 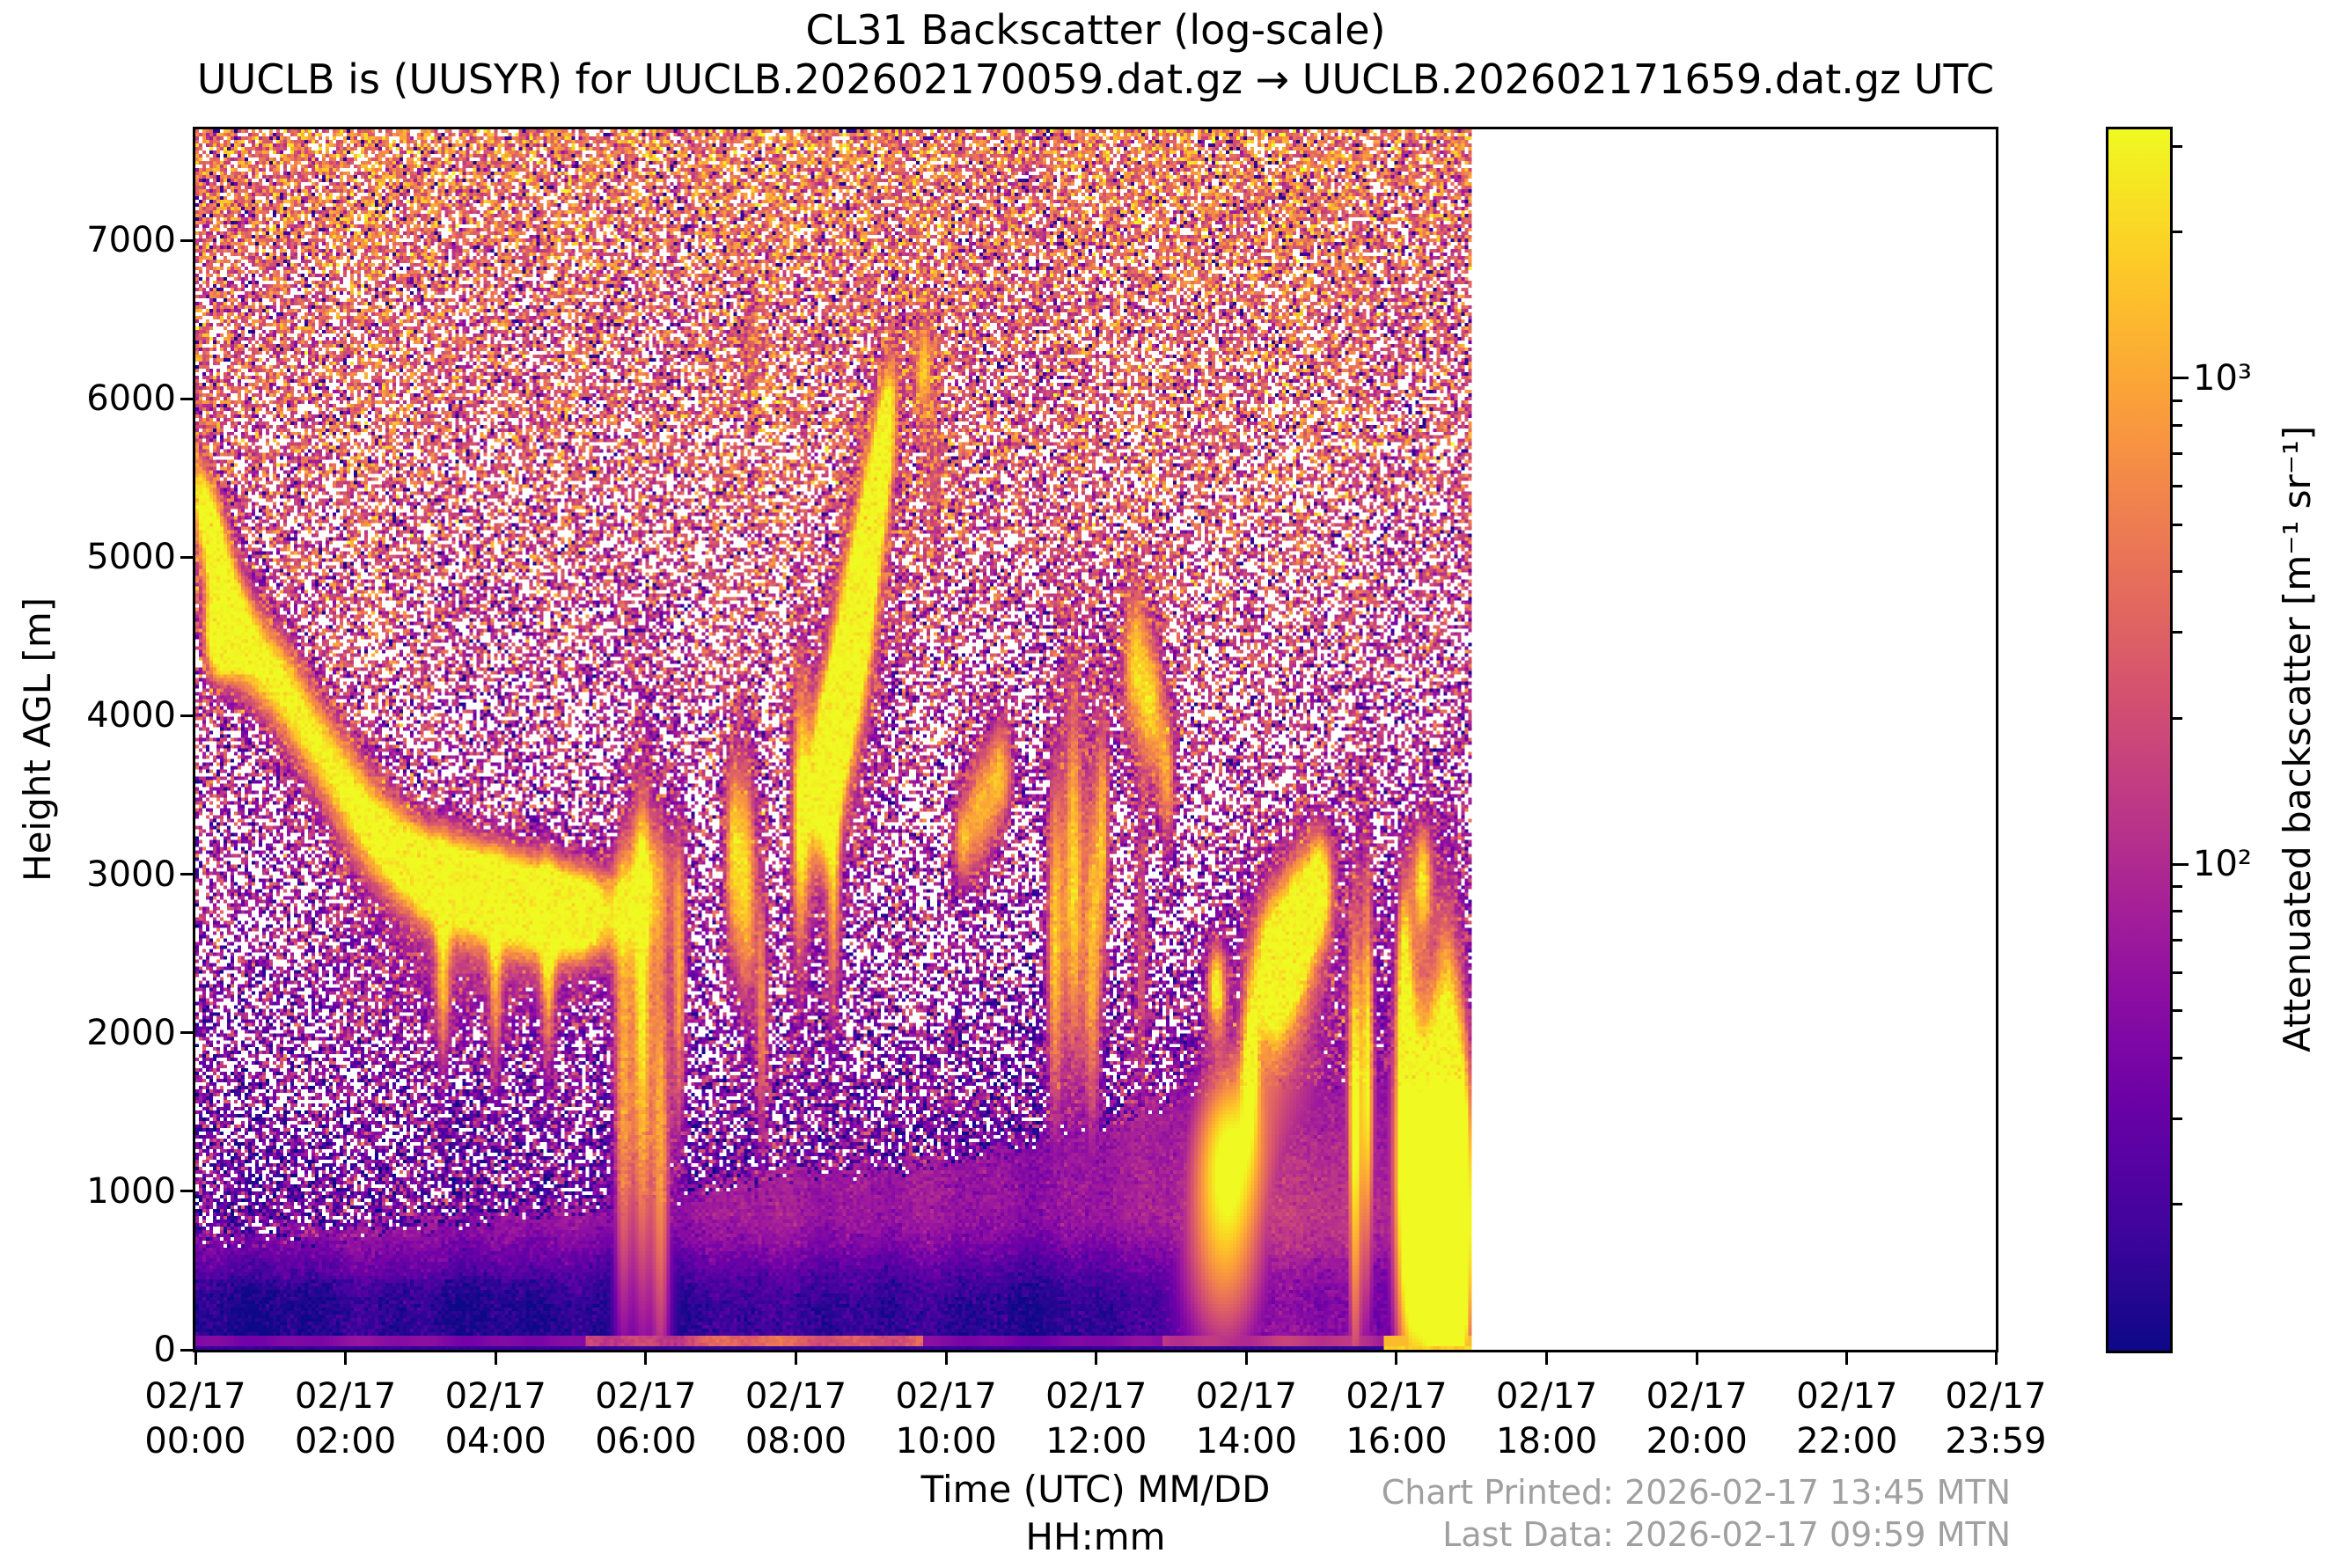 What do you see at coordinates (1996, 1419) in the screenshot?
I see `x-tick-label: 02/17 23:59` at bounding box center [1996, 1419].